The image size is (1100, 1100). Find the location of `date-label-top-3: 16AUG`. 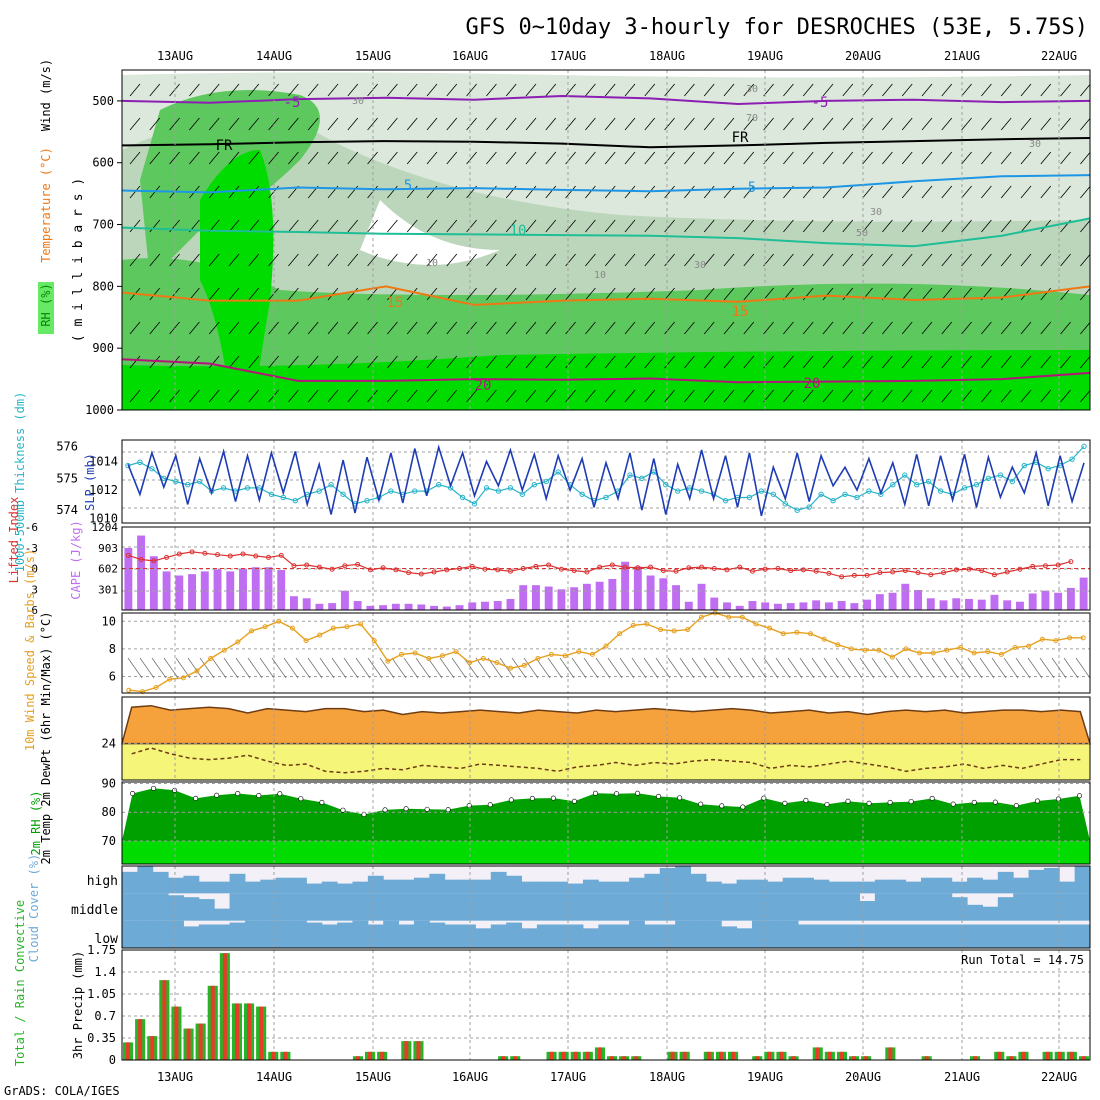

date-label-top-3: 16AUG is located at coordinates (470, 56).